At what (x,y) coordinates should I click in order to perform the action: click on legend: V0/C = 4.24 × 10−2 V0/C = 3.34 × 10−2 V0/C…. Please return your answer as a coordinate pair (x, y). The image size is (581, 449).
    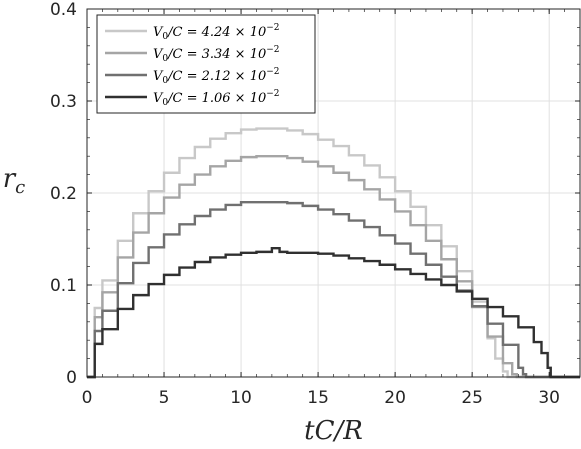
    Looking at the image, I should click on (206, 64).